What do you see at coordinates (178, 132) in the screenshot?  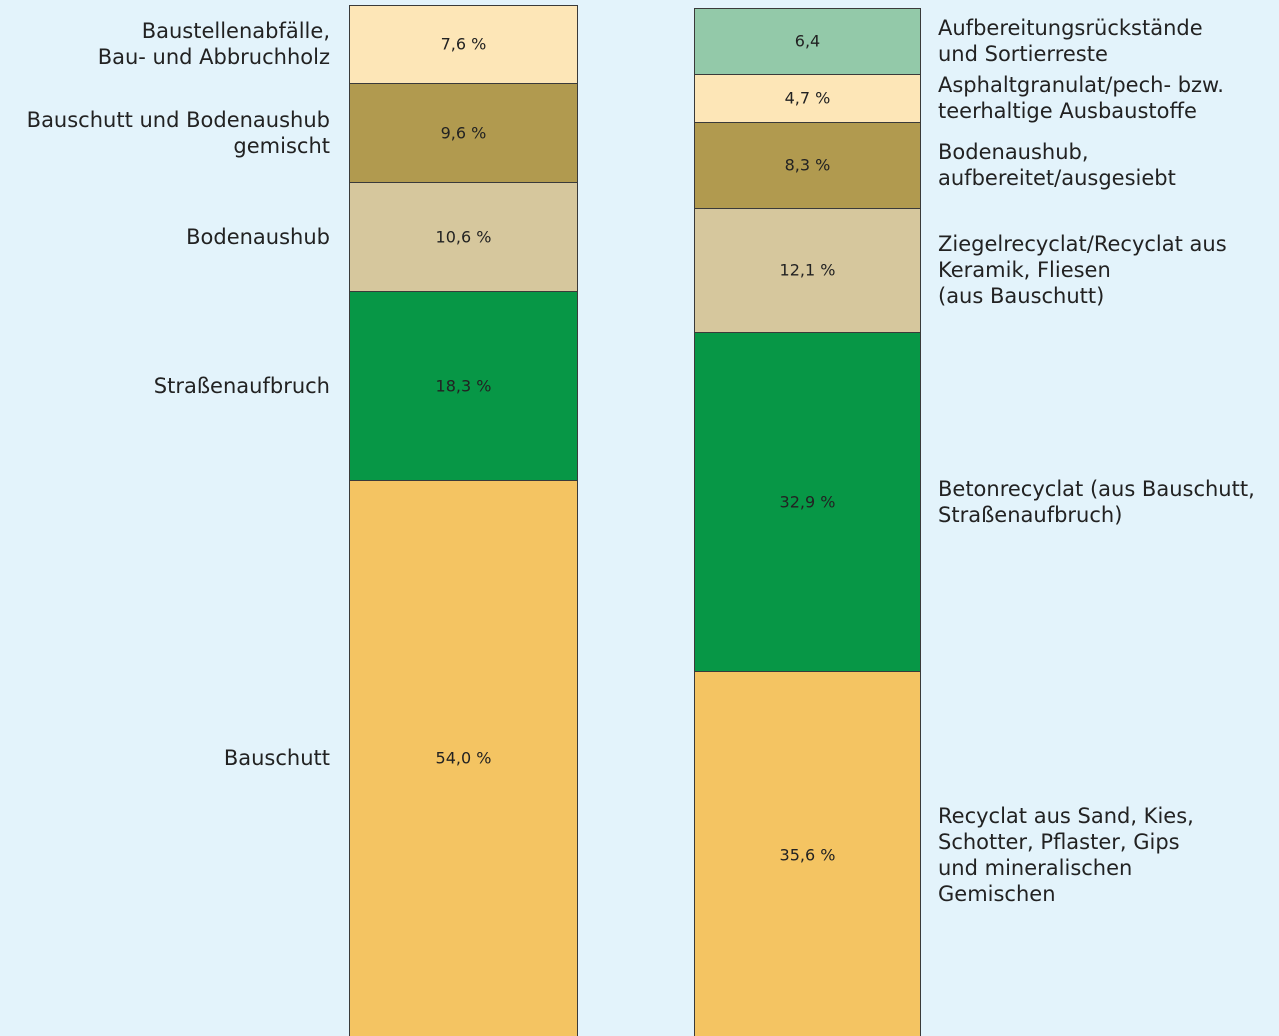 I see `category-label: Bauschutt und Bodenaushub gemischt` at bounding box center [178, 132].